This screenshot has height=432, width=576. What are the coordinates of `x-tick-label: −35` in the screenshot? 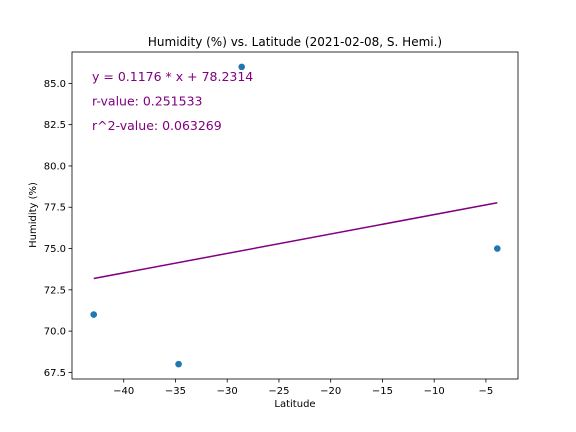 It's located at (175, 391).